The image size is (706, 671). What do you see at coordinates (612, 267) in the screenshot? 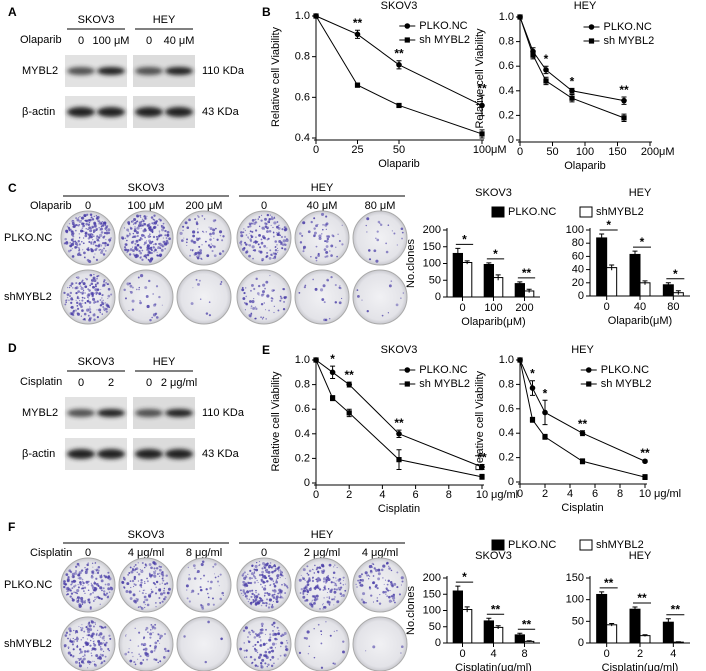
I see `error-bar` at bounding box center [612, 267].